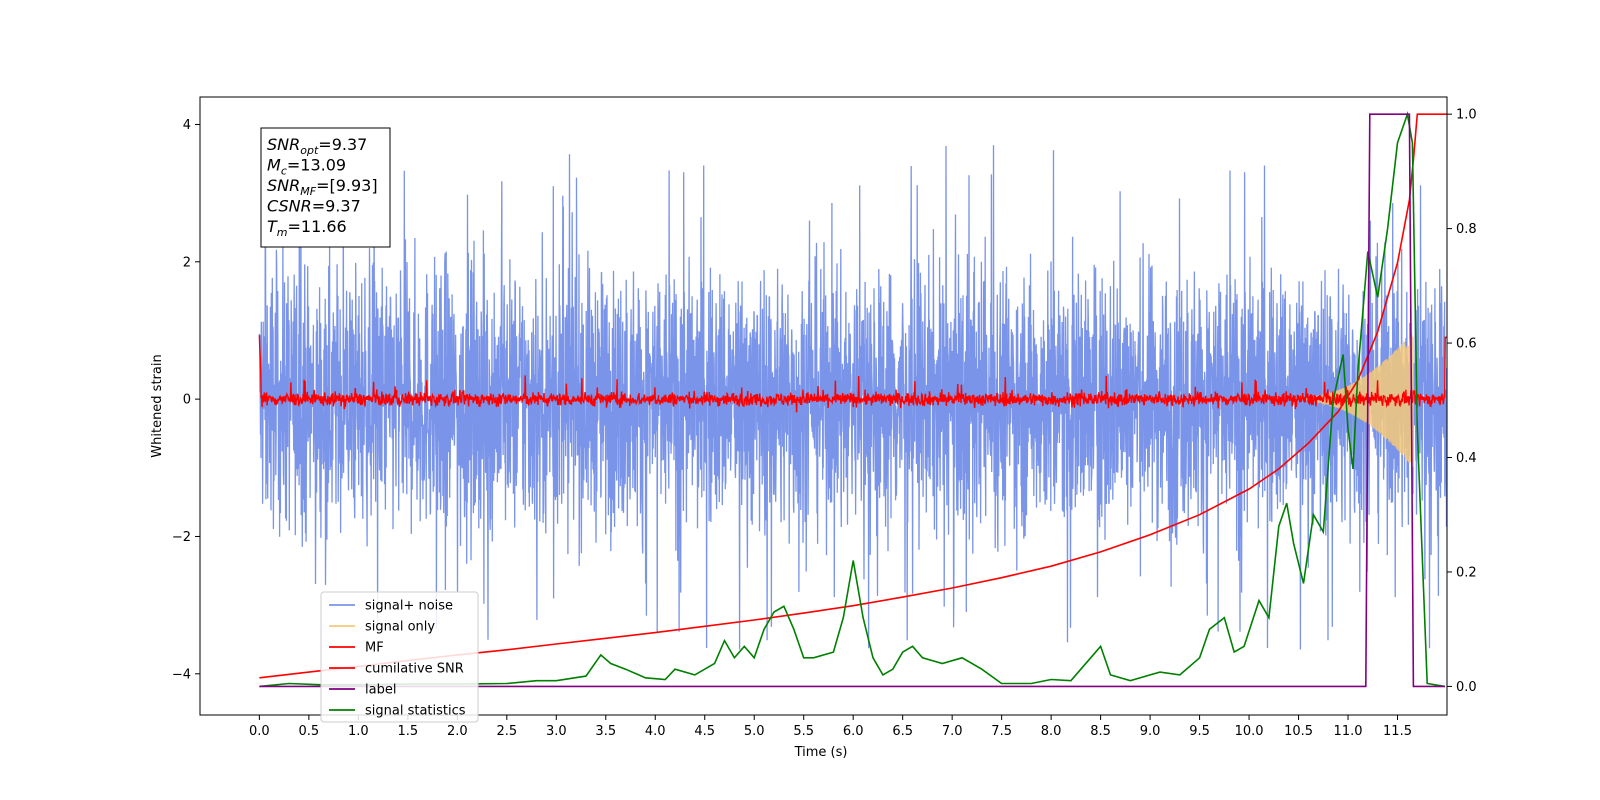  Describe the element at coordinates (655, 731) in the screenshot. I see `x-tick-label: 4.0` at that location.